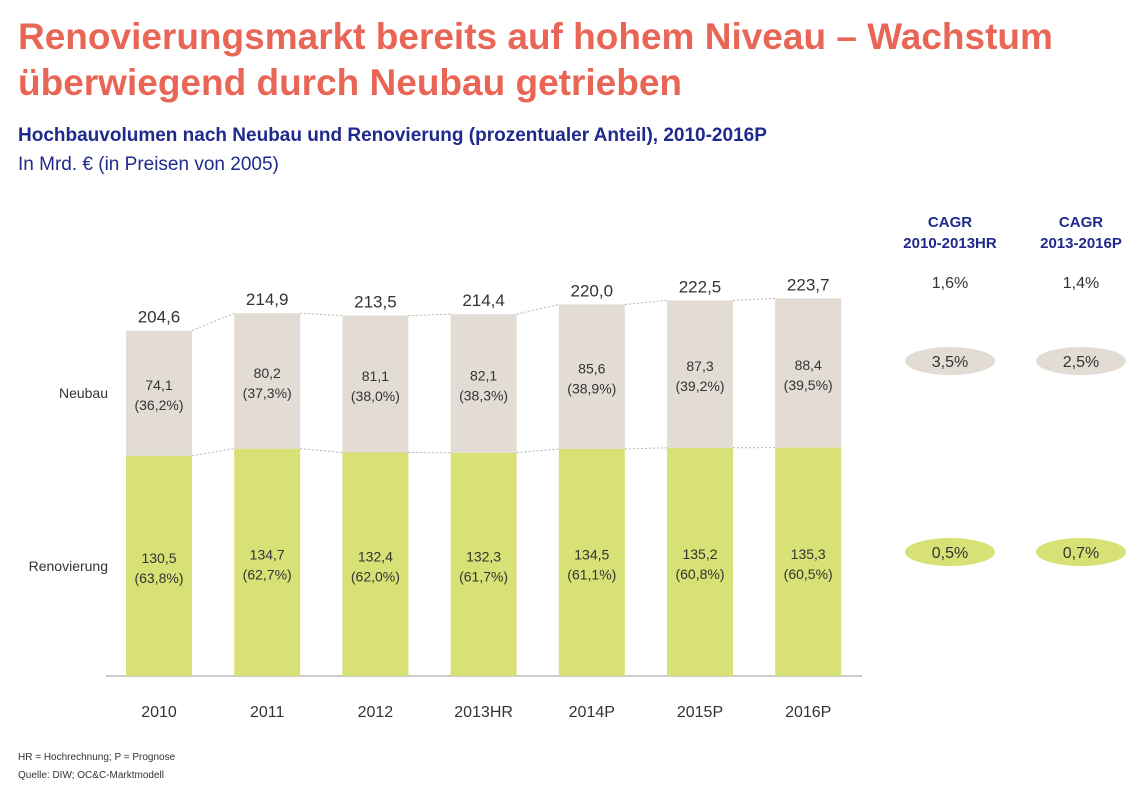 The height and width of the screenshot is (790, 1144). Describe the element at coordinates (699, 386) in the screenshot. I see `neubau-share-label: (39,2%)` at that location.